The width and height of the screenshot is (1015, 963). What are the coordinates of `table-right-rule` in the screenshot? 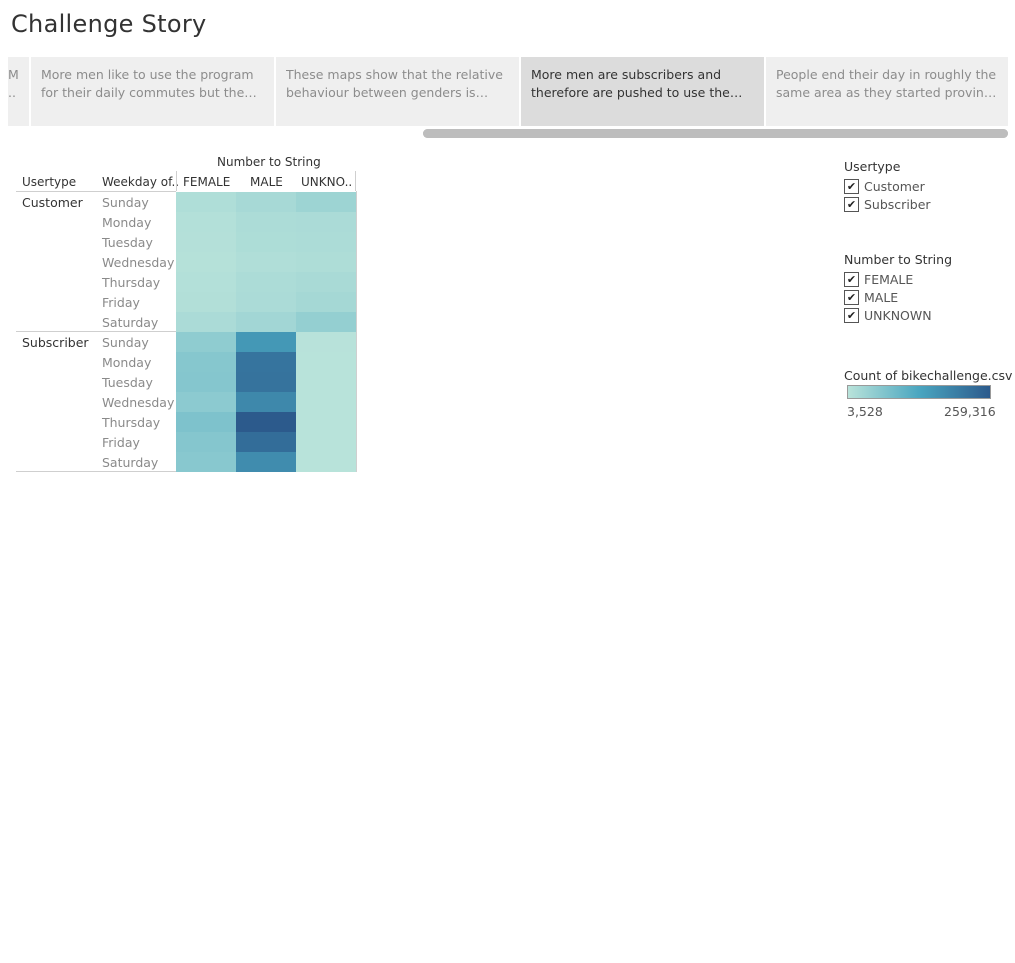 It's located at (356, 331).